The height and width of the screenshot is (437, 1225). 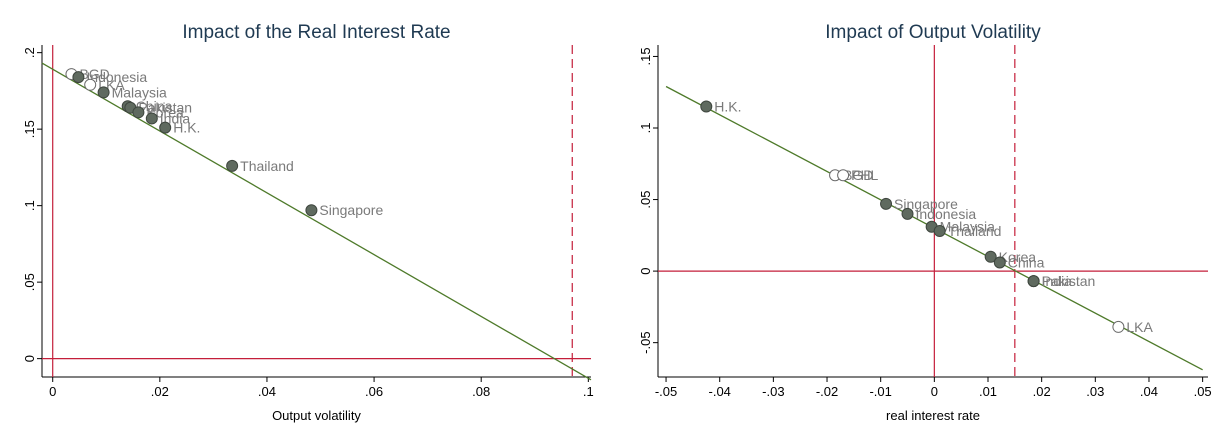 What do you see at coordinates (933, 415) in the screenshot?
I see `x-axis-label: real interest rate` at bounding box center [933, 415].